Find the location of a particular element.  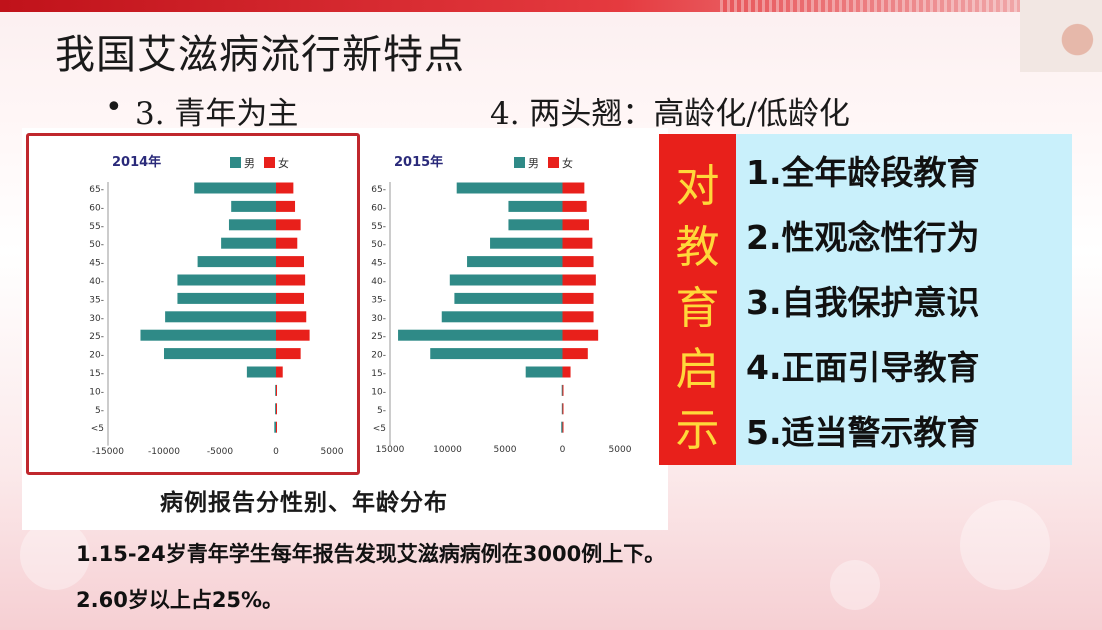

legend-label-male: 男 is located at coordinates (249, 163).